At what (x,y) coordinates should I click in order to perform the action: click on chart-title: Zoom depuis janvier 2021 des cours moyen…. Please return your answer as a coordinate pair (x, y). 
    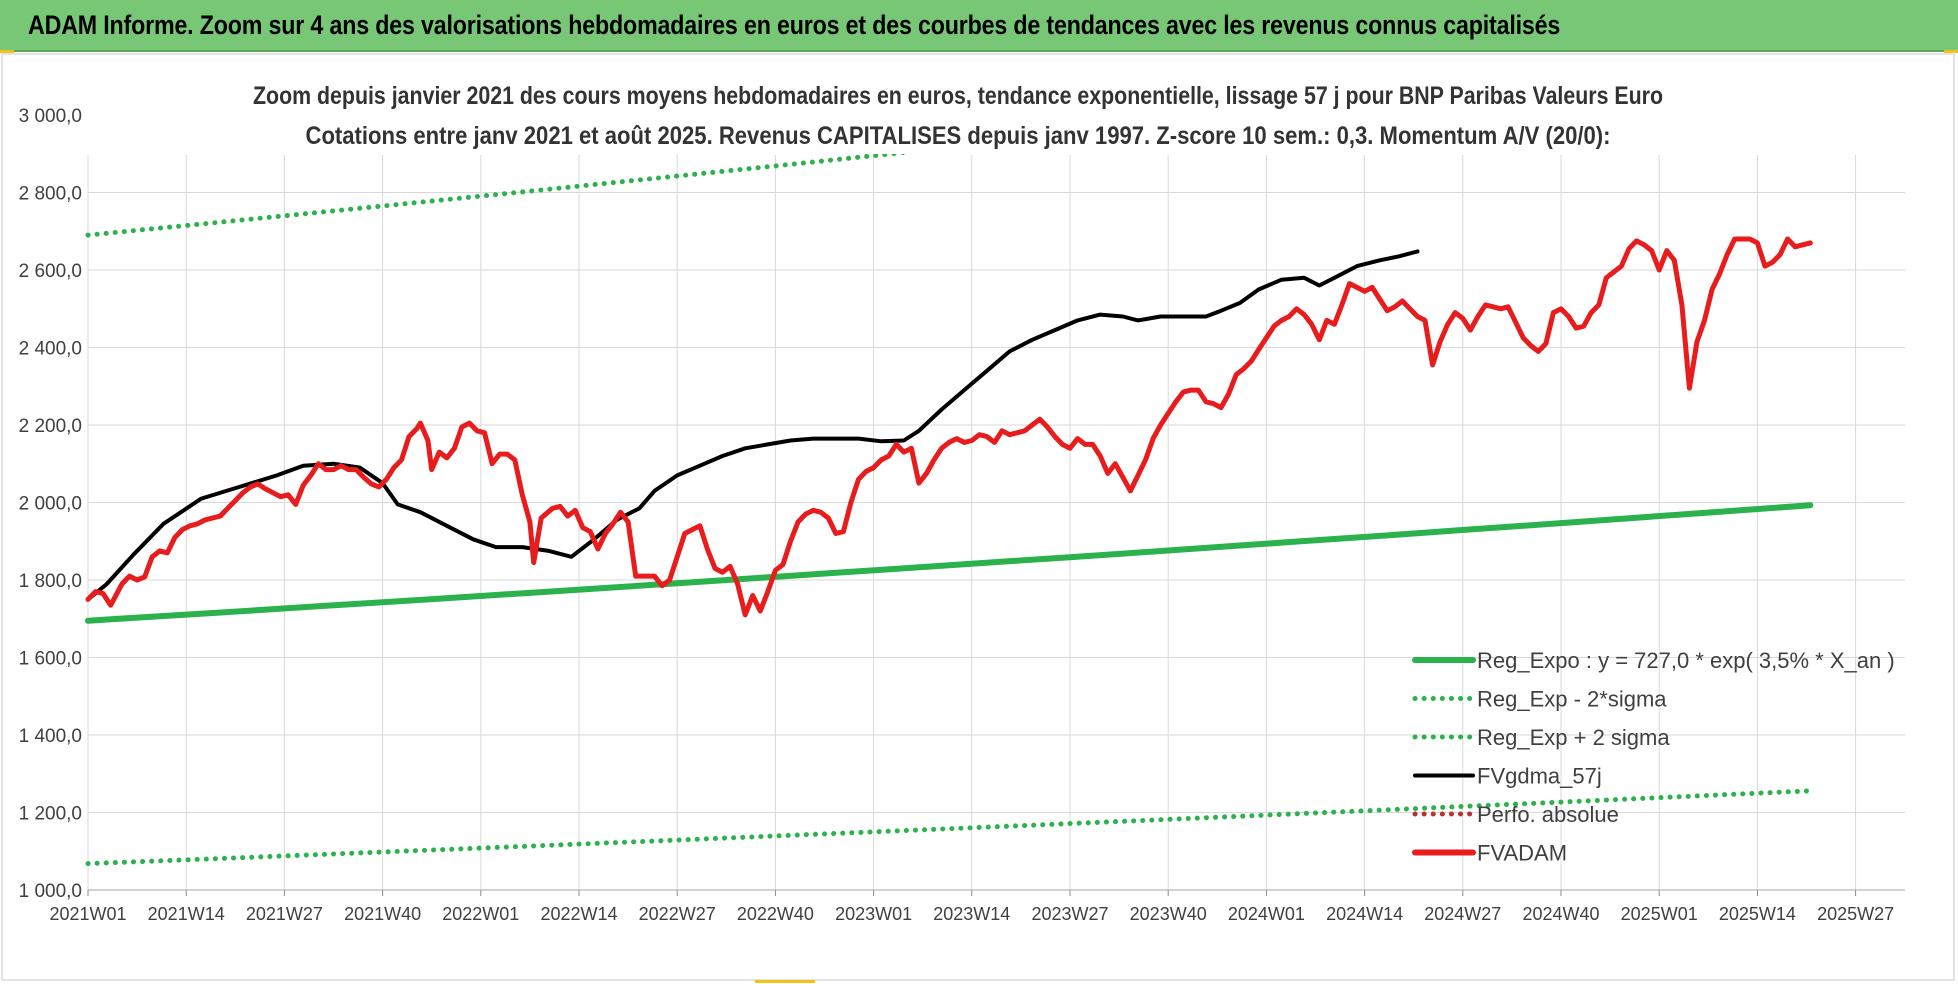
    Looking at the image, I should click on (958, 96).